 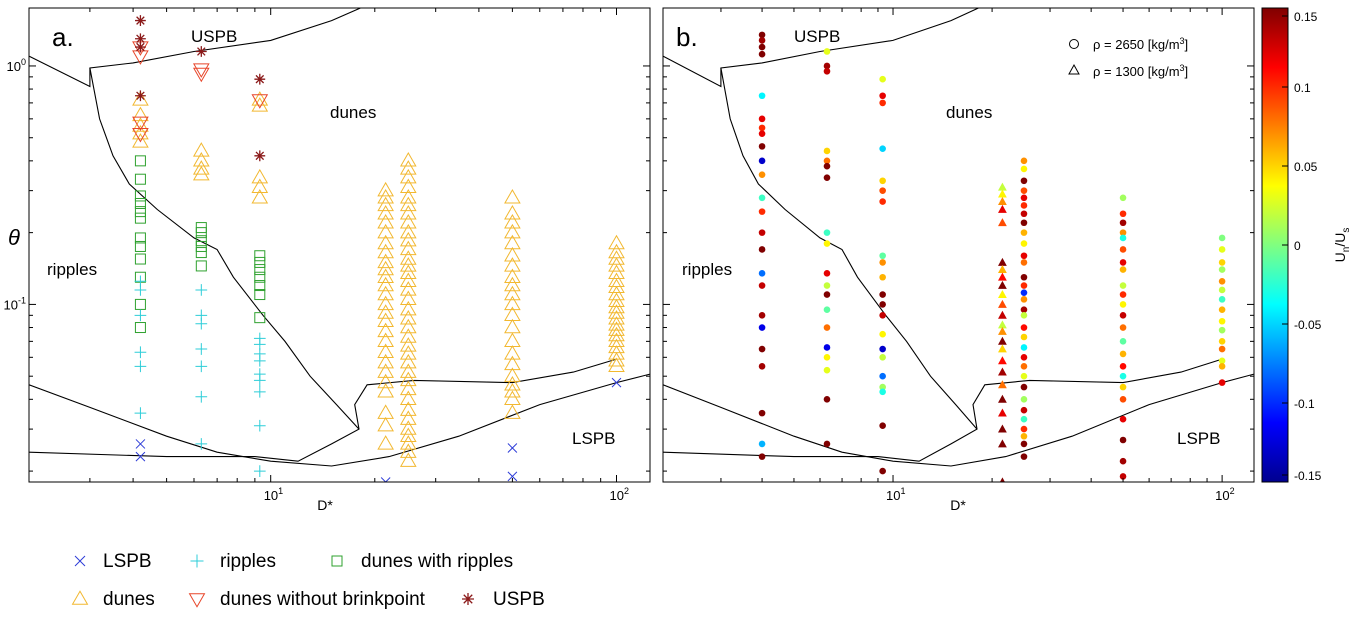 I want to click on region-label-ripples: ripples, so click(x=72, y=269).